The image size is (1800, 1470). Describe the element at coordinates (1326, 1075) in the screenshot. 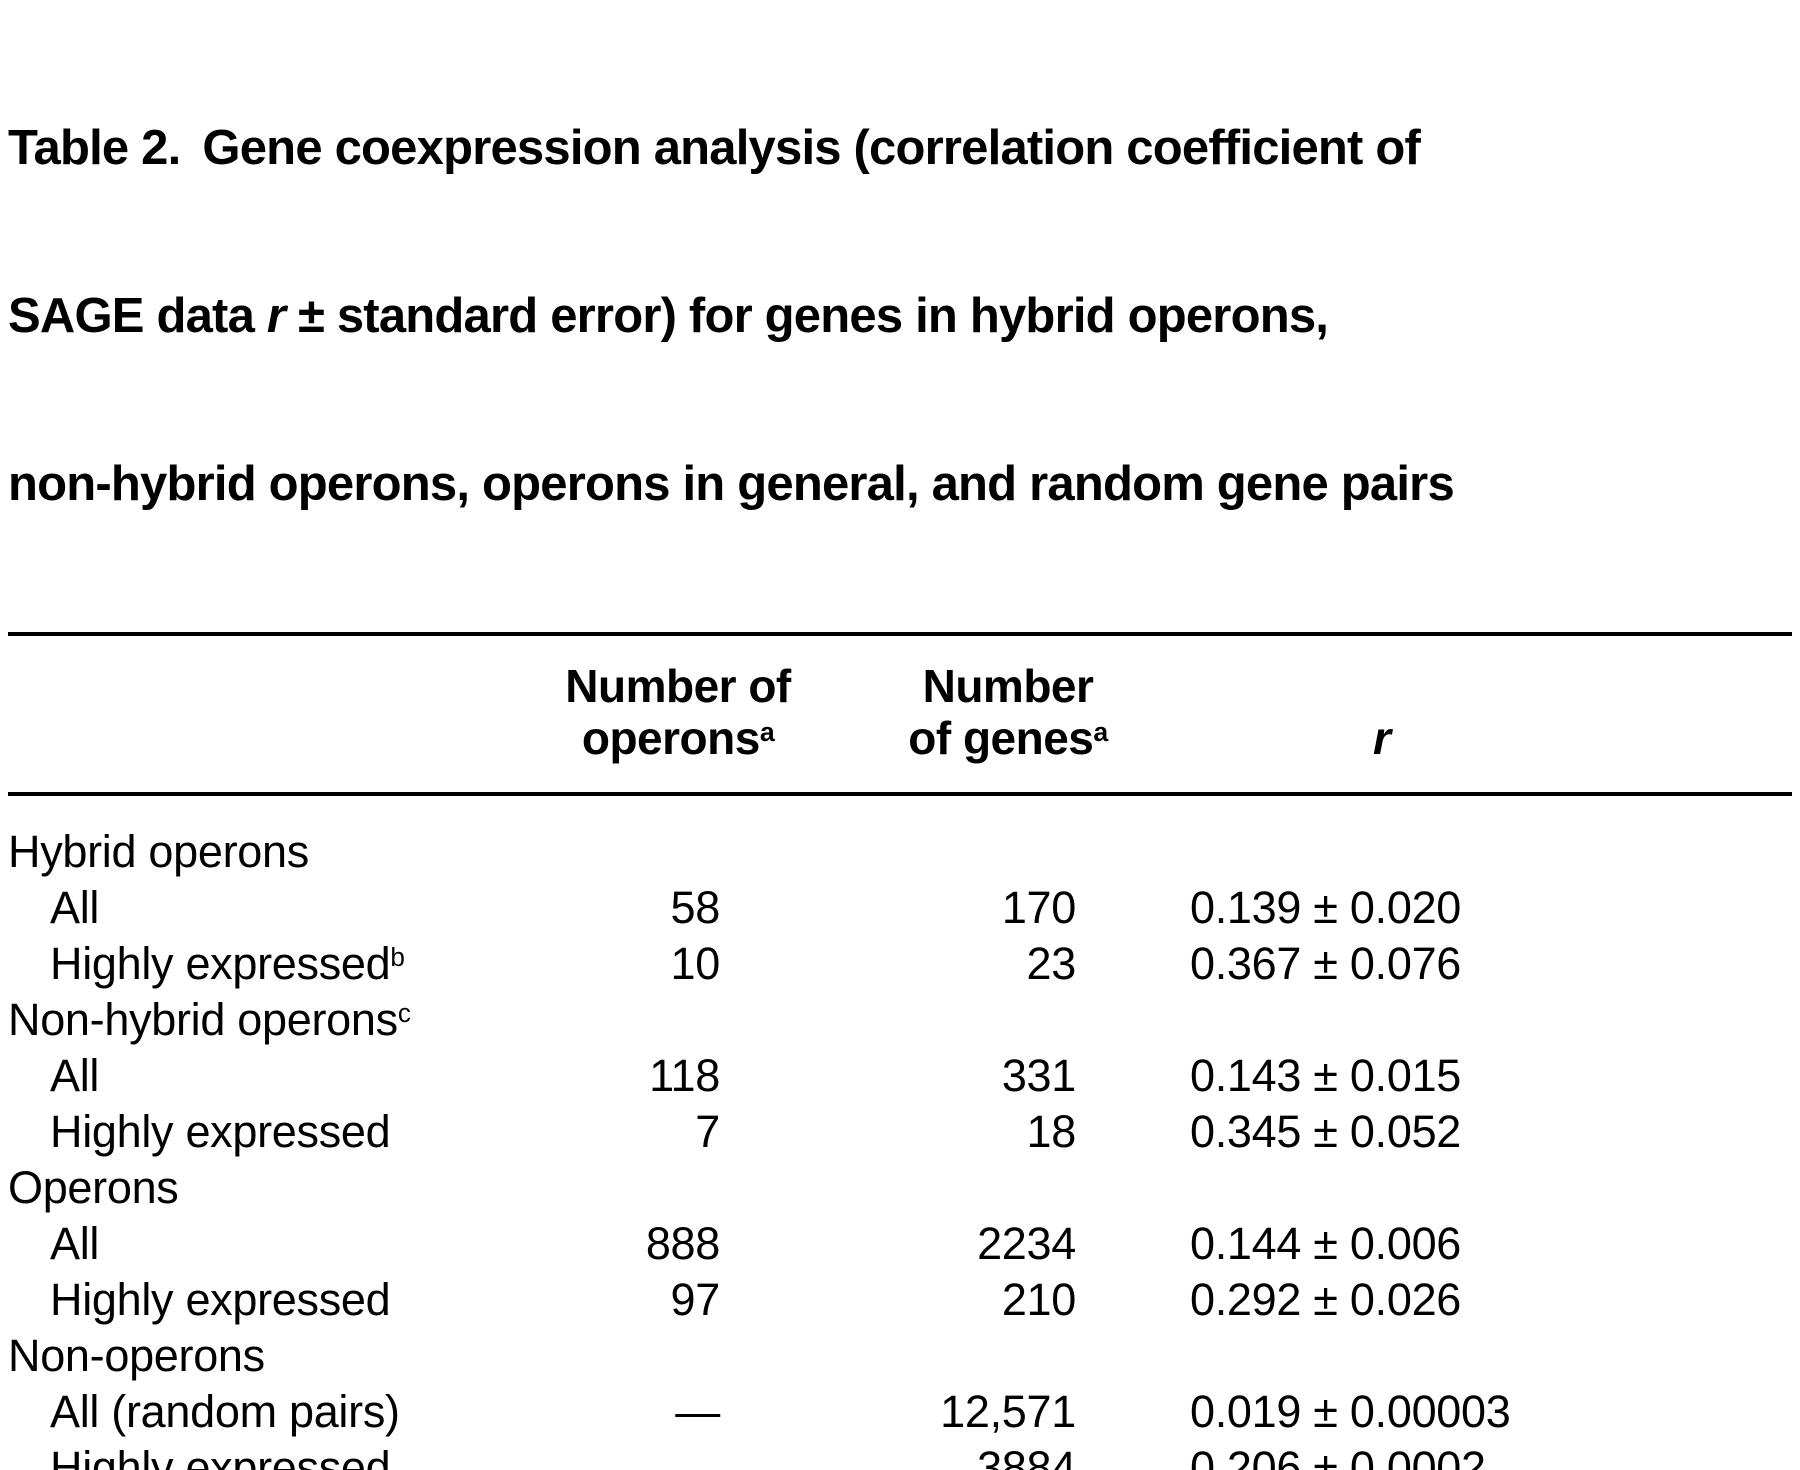

I see `r-value: 0.143 ± 0.015` at that location.